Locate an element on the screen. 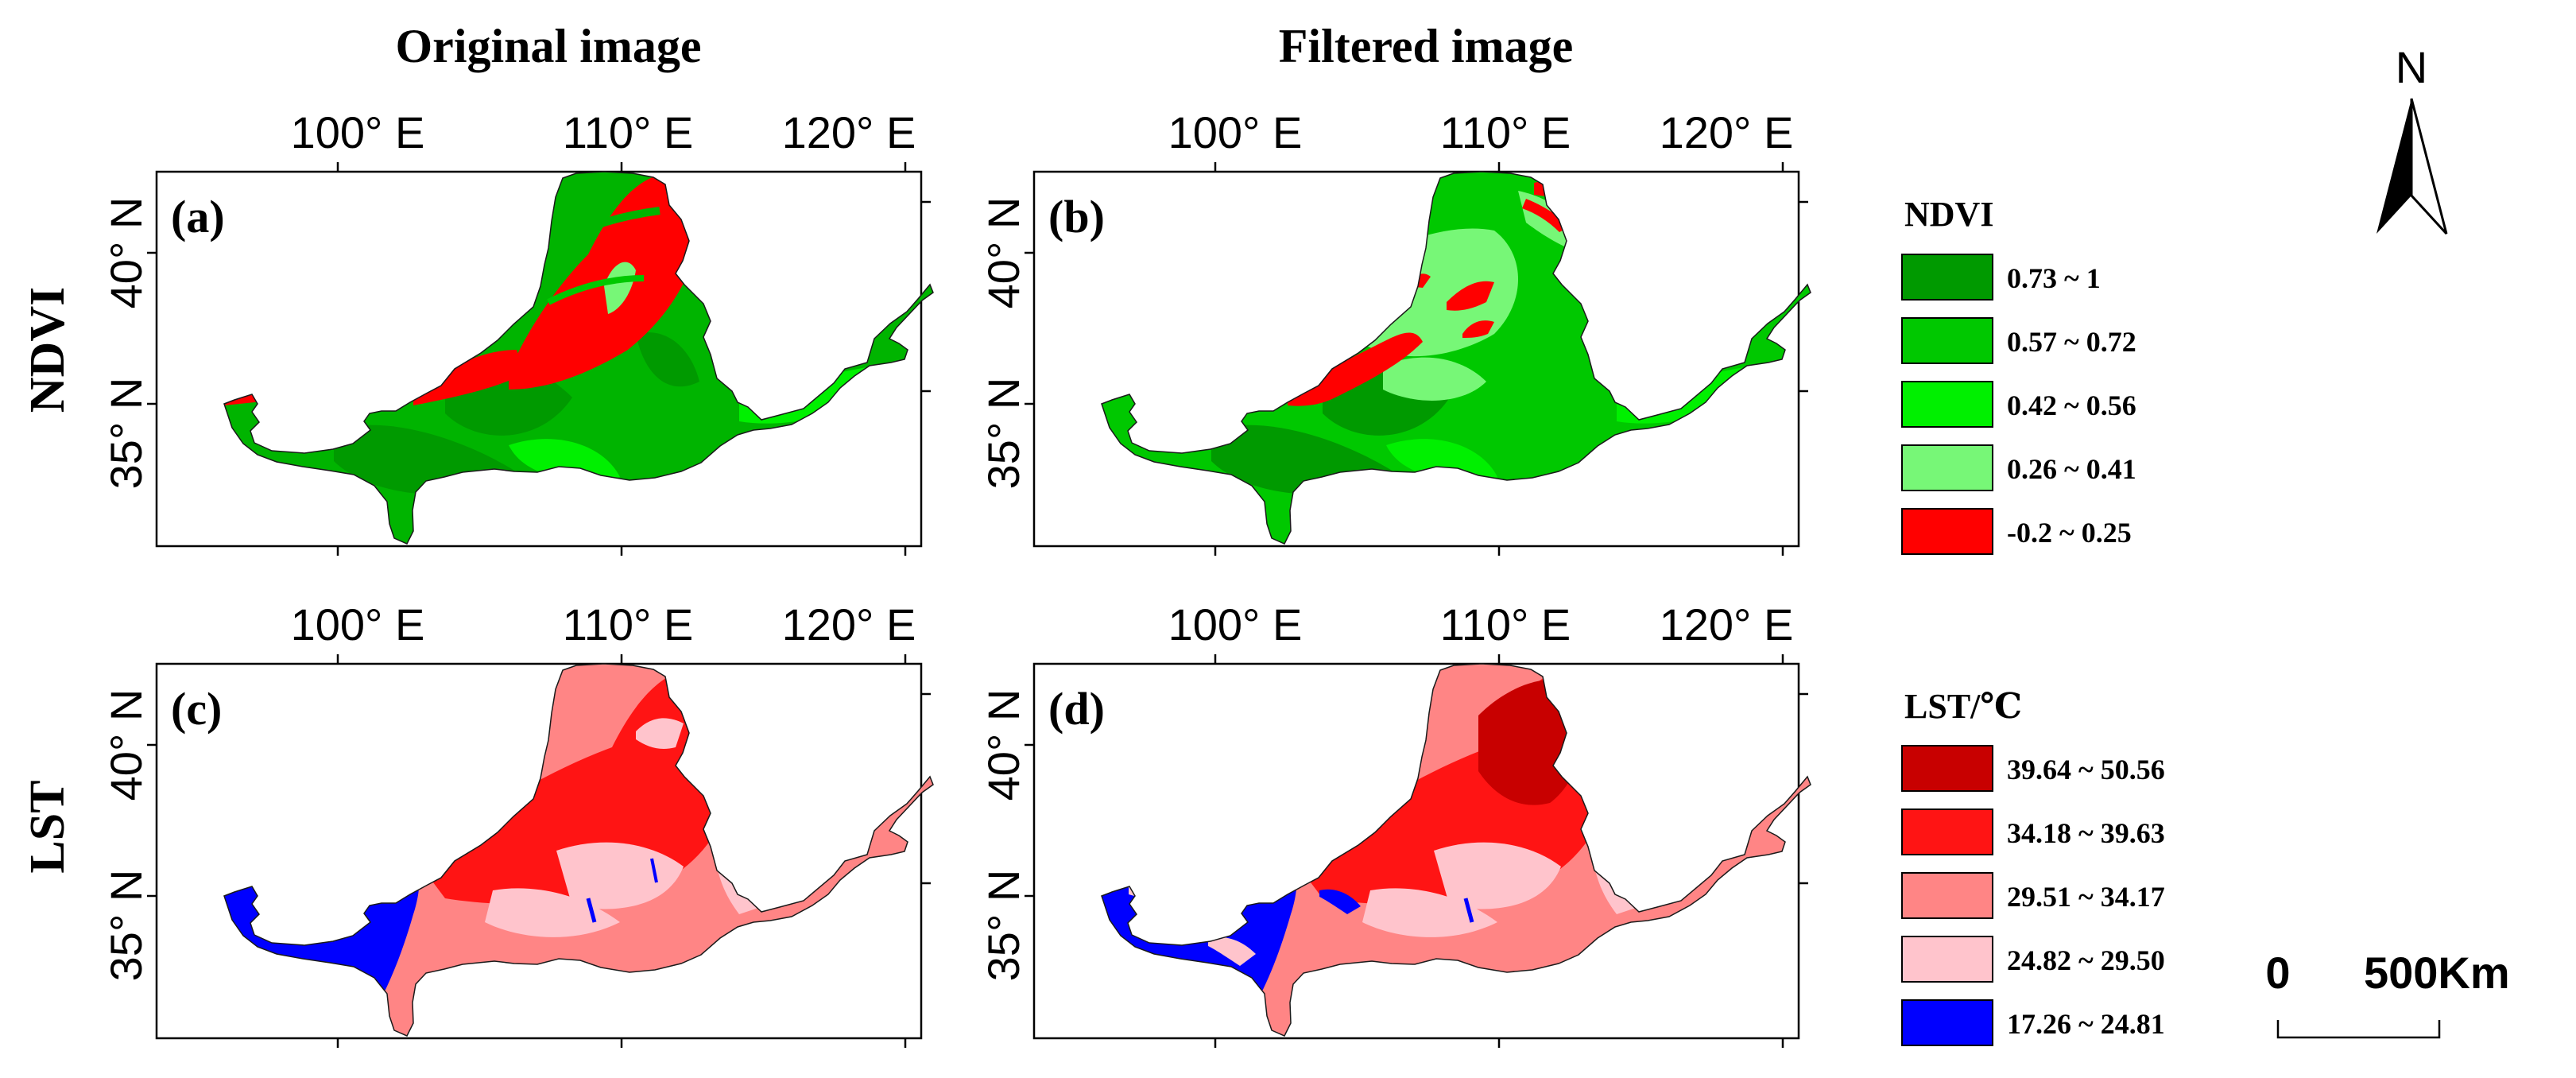  lst-legend-label: 29.51 ~ 34.17 is located at coordinates (2086, 897).